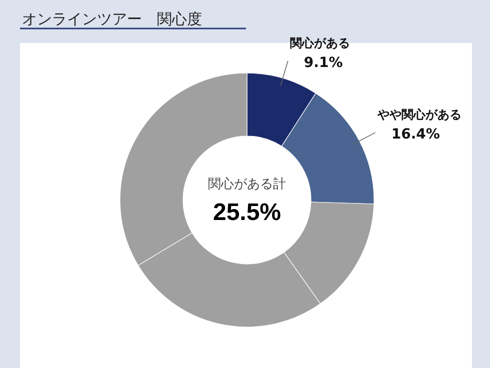  Describe the element at coordinates (247, 212) in the screenshot. I see `annotation: 25.5%` at that location.